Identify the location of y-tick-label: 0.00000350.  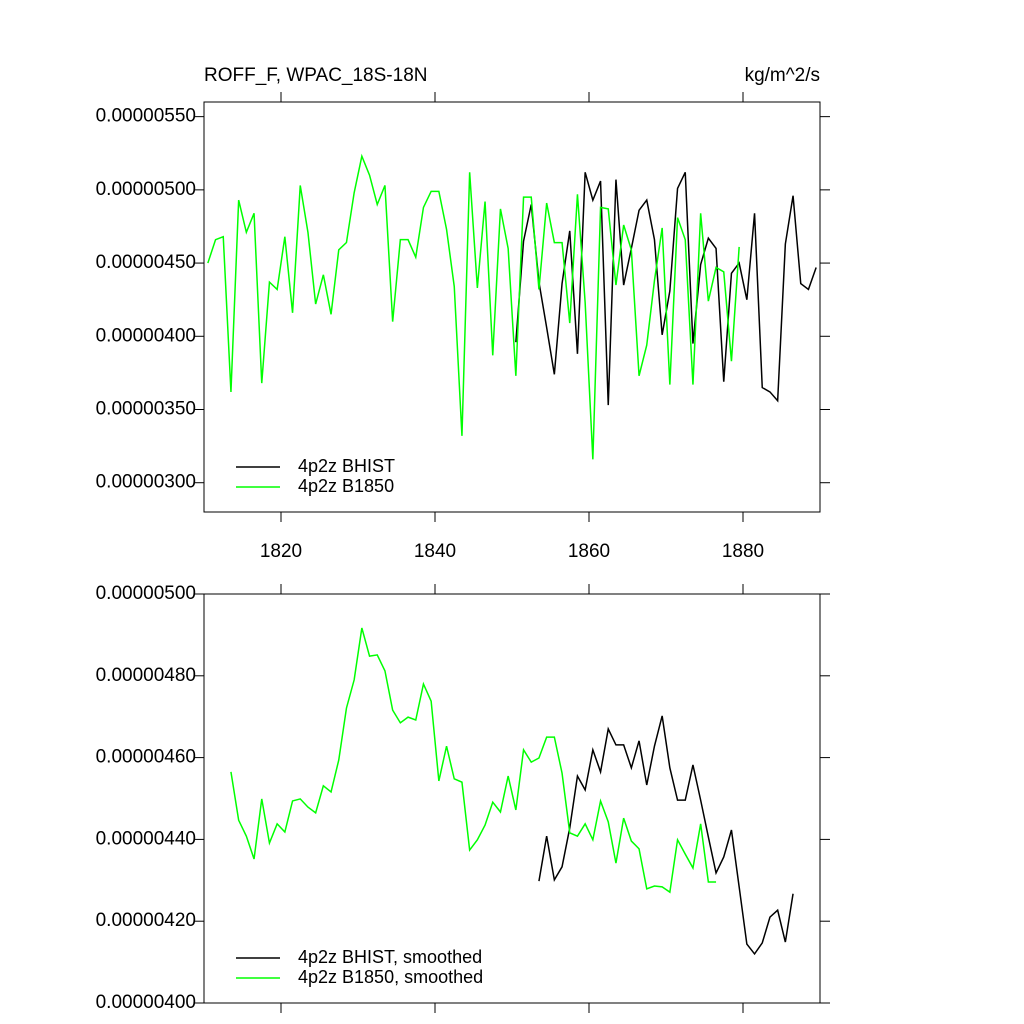
(146, 409).